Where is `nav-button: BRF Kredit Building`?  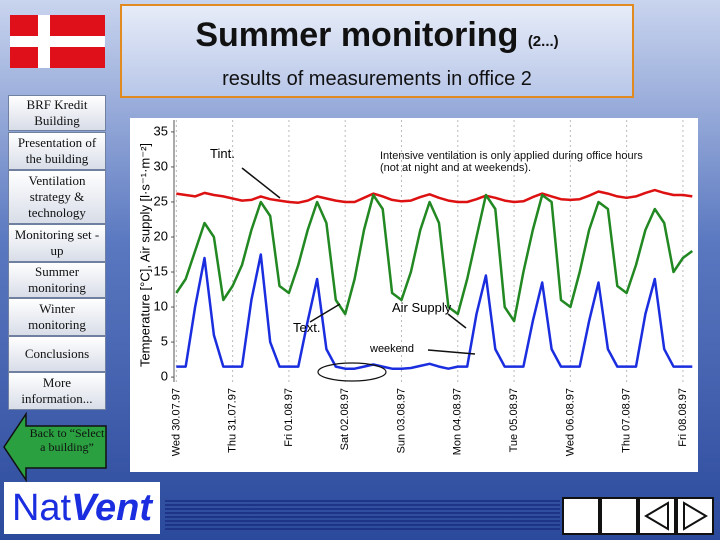 nav-button: BRF Kredit Building is located at coordinates (57, 113).